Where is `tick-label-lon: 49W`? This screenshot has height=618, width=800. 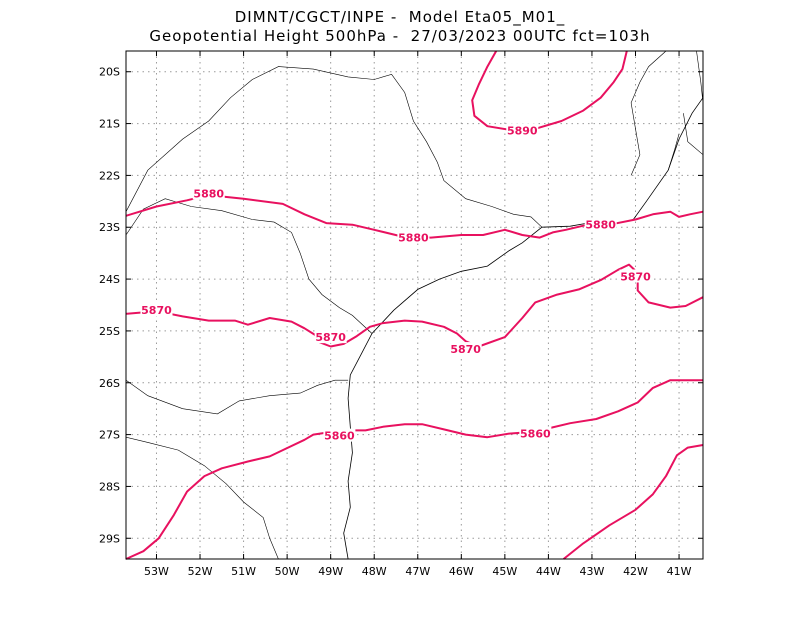 tick-label-lon: 49W is located at coordinates (330, 571).